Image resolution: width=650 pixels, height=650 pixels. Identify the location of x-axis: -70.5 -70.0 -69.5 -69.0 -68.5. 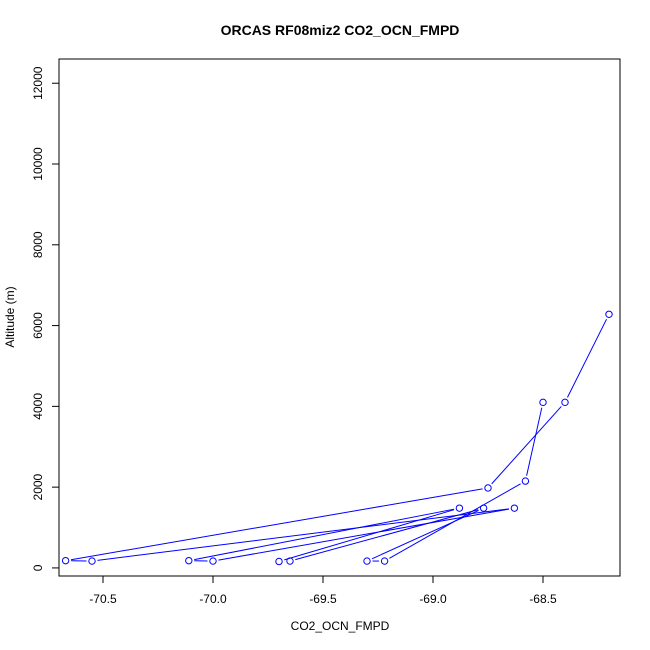
(323, 591).